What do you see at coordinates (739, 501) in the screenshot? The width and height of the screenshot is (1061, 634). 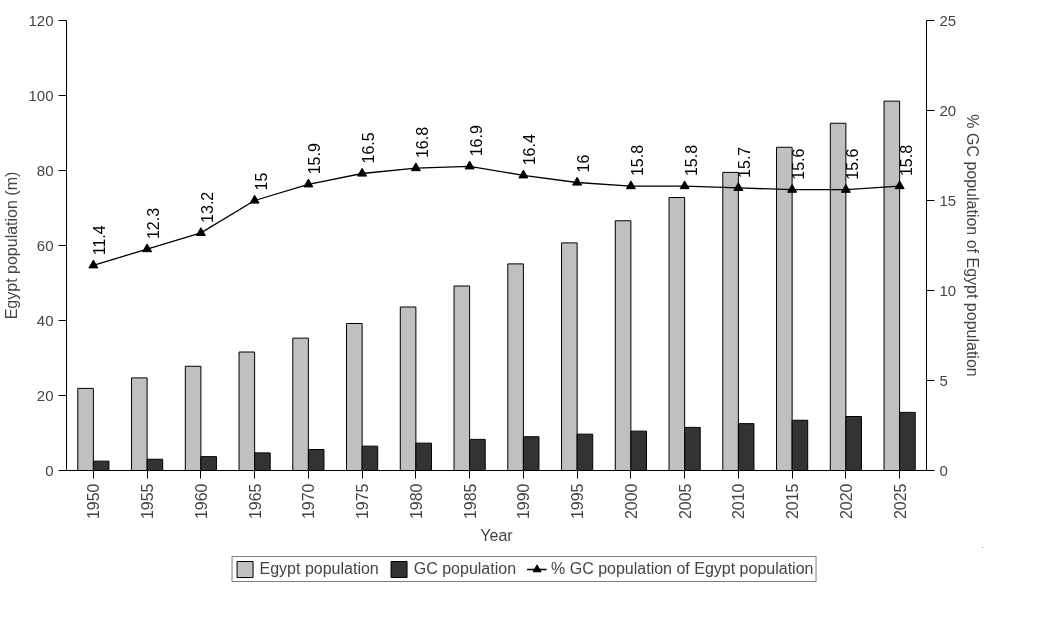 I see `x-tick-label: 2010` at bounding box center [739, 501].